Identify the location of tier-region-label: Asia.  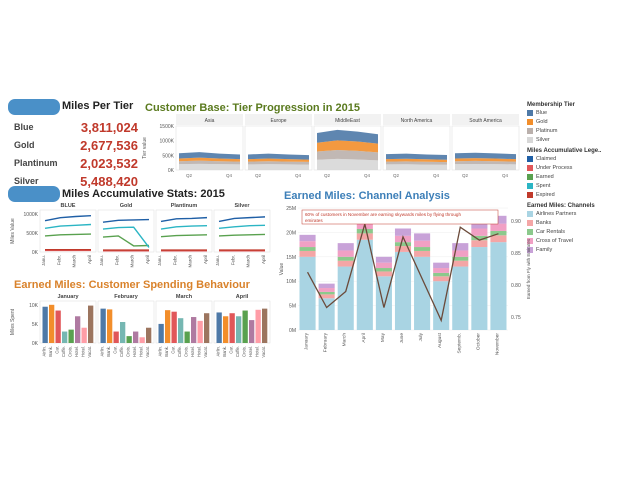
(210, 121).